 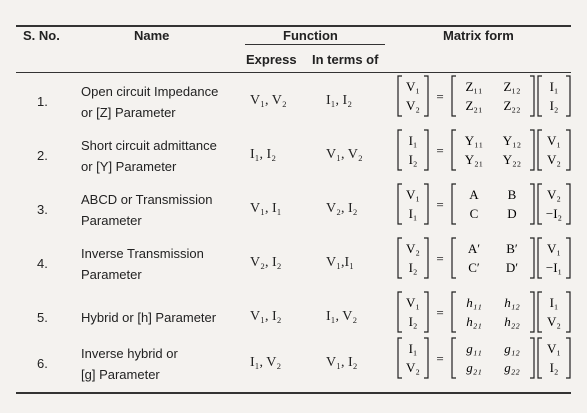 I want to click on matrix-equation: I₁ I₂ = Y₁₁ Y₁₂ Y₂₁ Y₂₂ V₁ V₂, so click(x=484, y=150).